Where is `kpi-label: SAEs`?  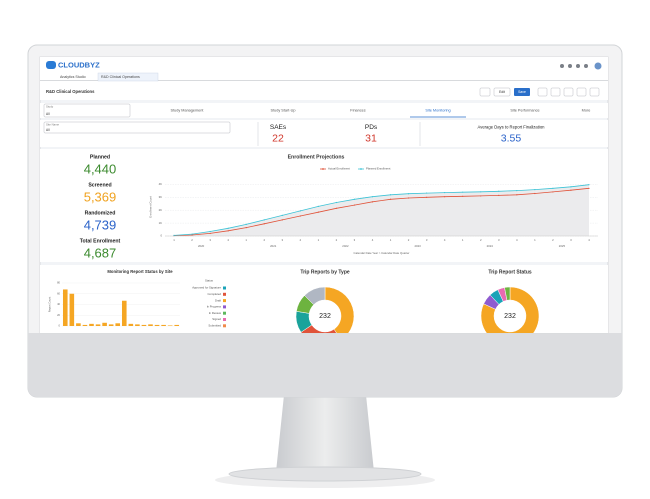
kpi-label: SAEs is located at coordinates (278, 127).